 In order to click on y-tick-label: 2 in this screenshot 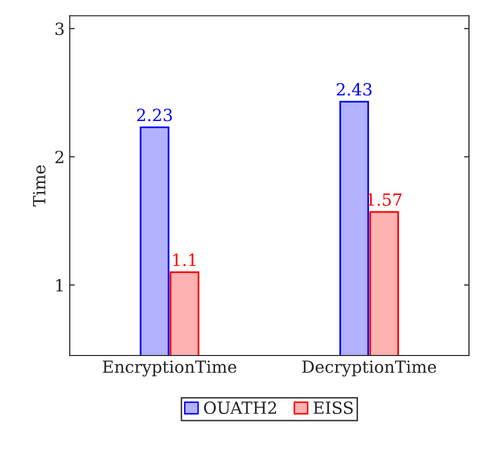, I will do `click(59, 157)`.